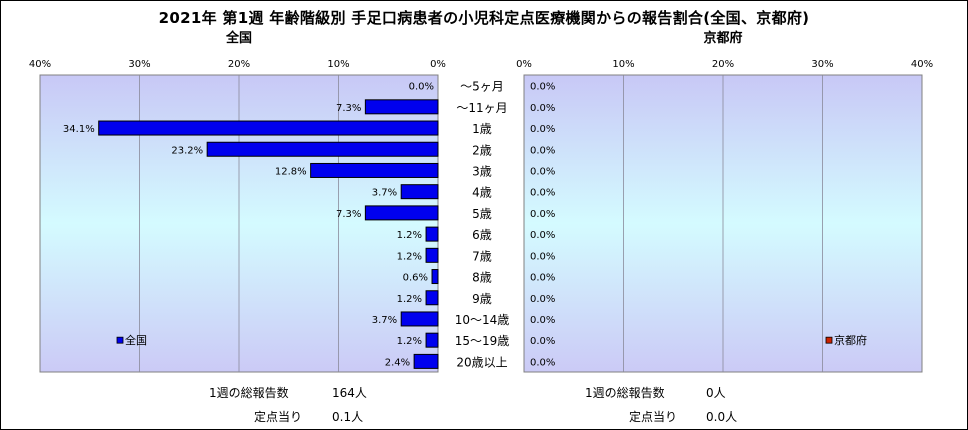 The height and width of the screenshot is (430, 968). Describe the element at coordinates (716, 393) in the screenshot. I see `kyoto-total-value: 0人` at that location.